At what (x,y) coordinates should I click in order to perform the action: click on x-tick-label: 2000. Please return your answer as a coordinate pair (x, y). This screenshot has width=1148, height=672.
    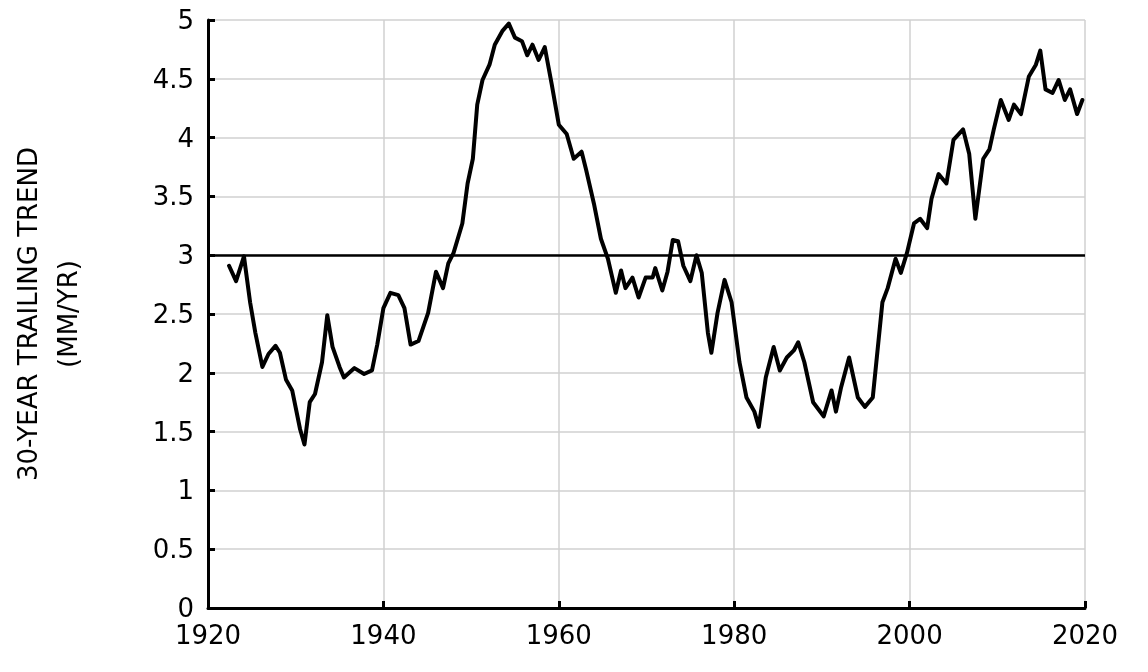
    Looking at the image, I should click on (909, 635).